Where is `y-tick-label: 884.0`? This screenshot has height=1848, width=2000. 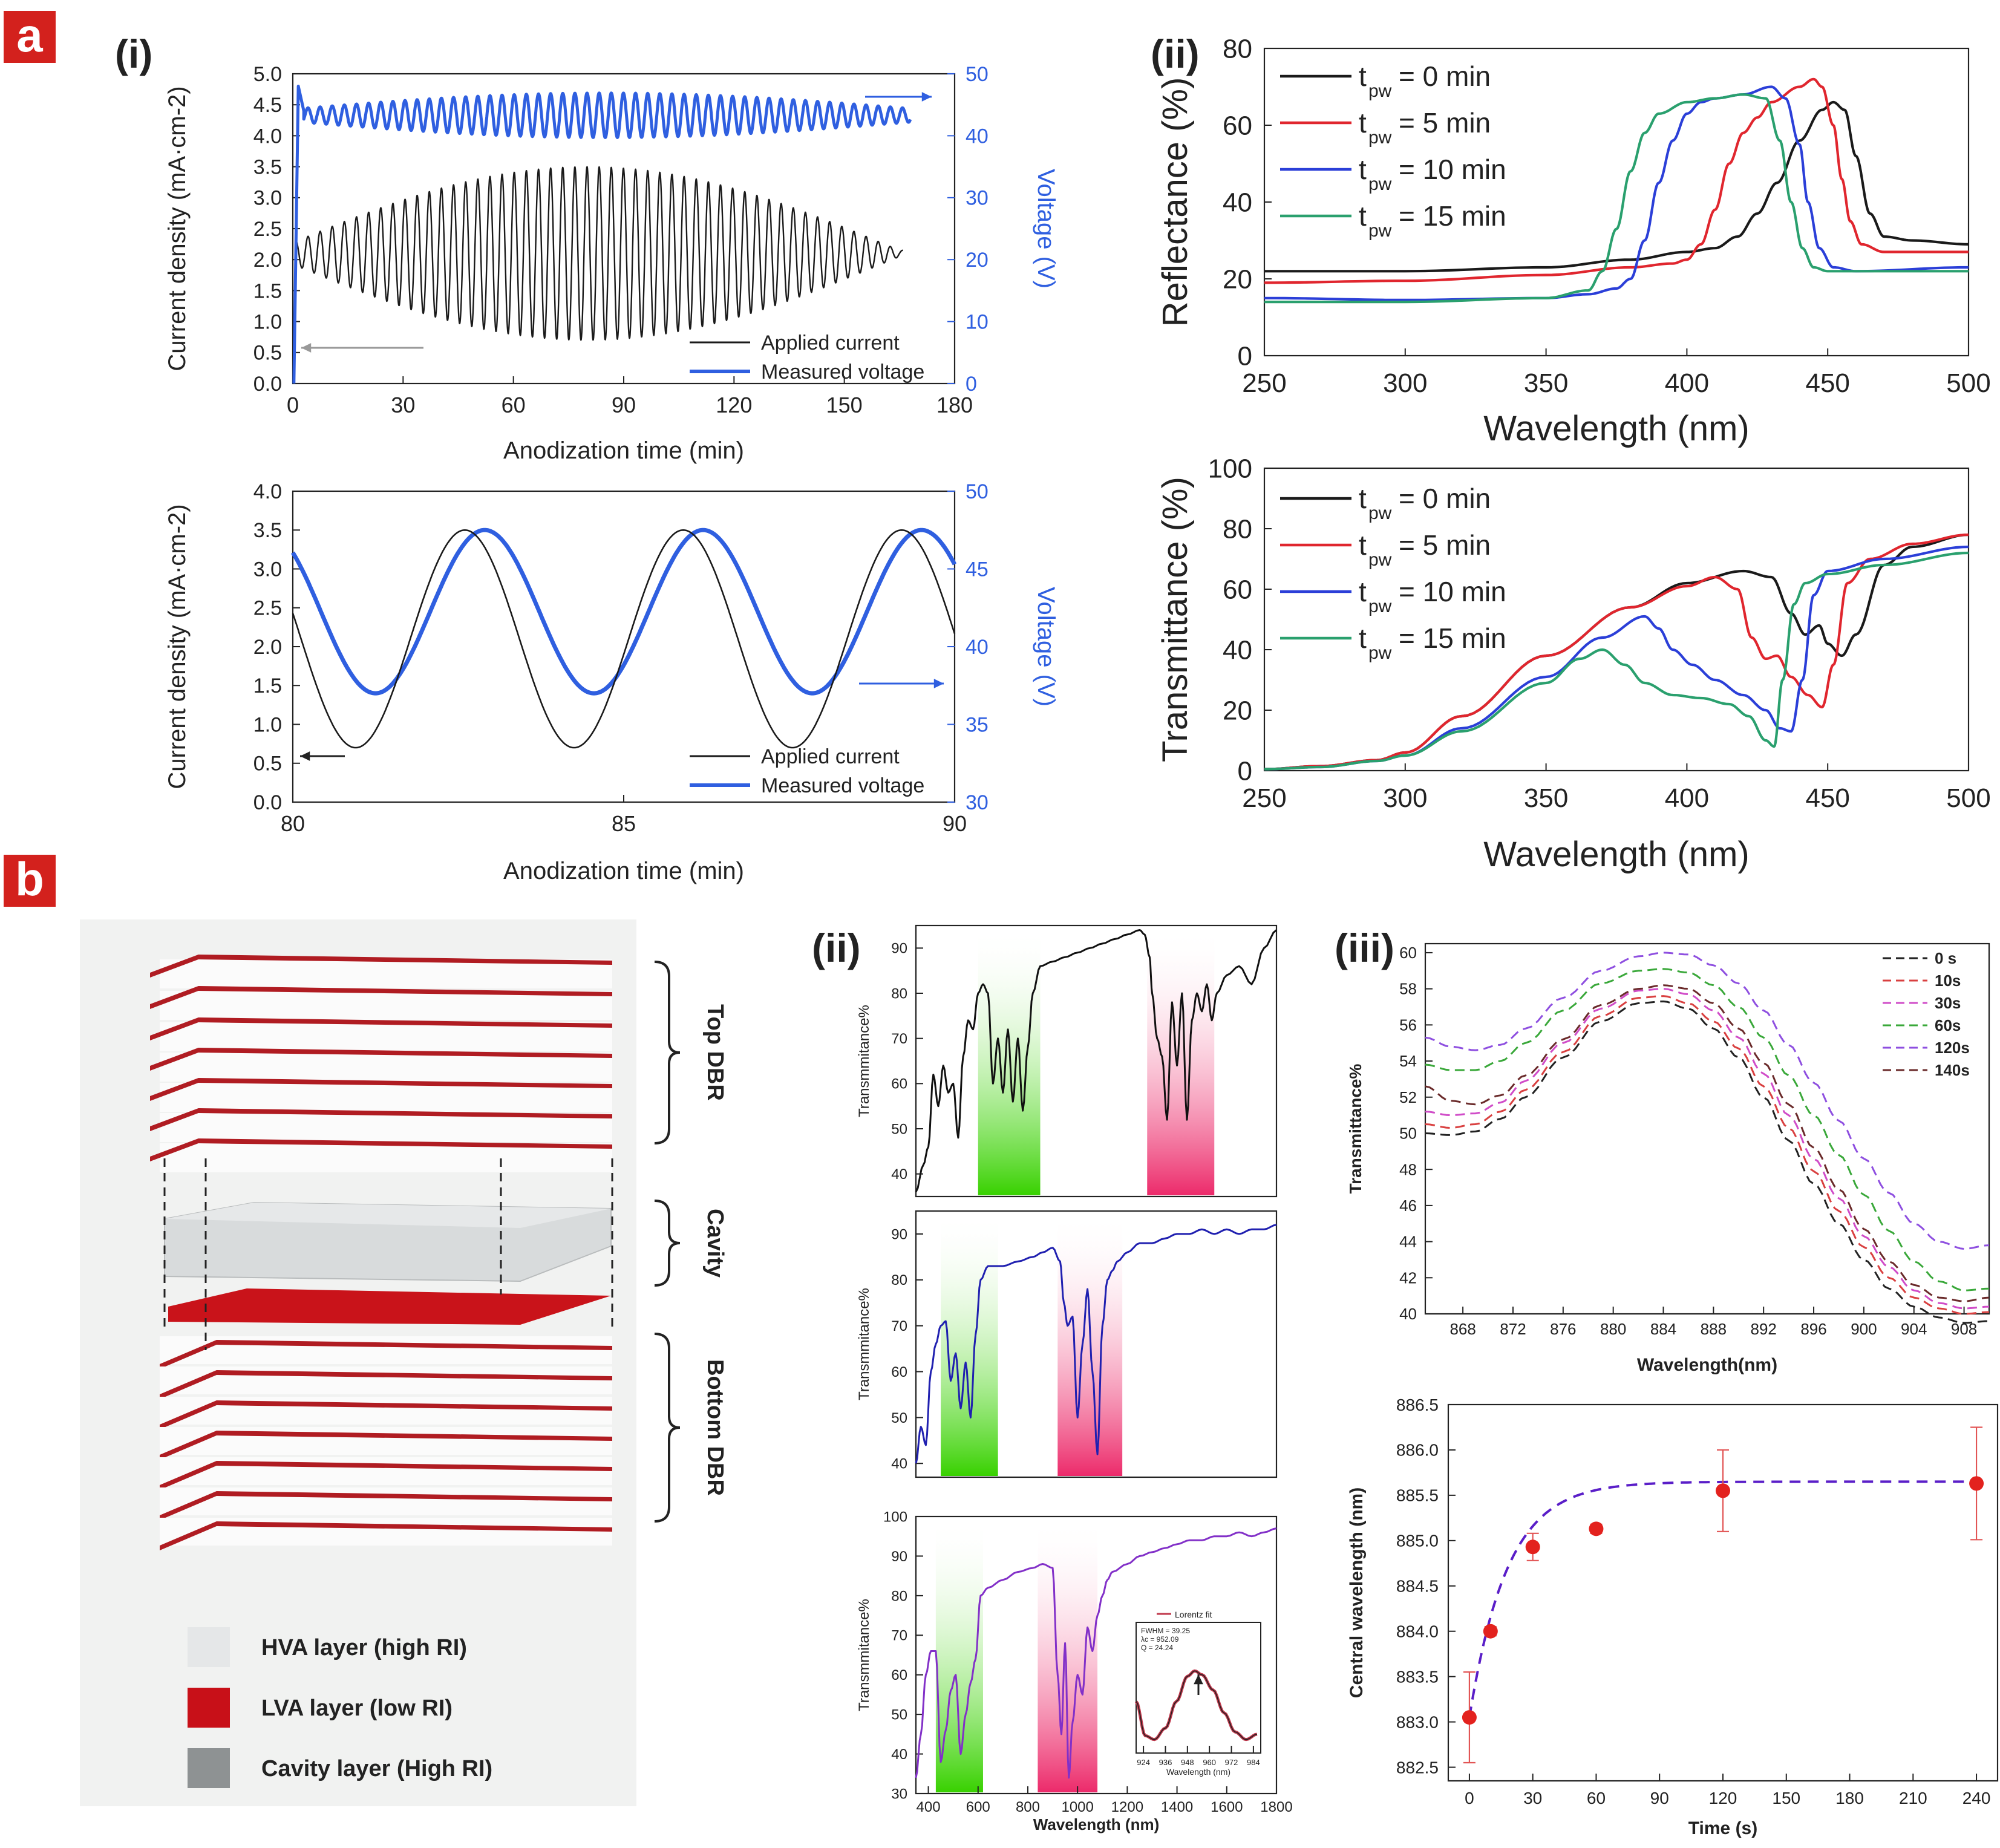 y-tick-label: 884.0 is located at coordinates (1417, 1631).